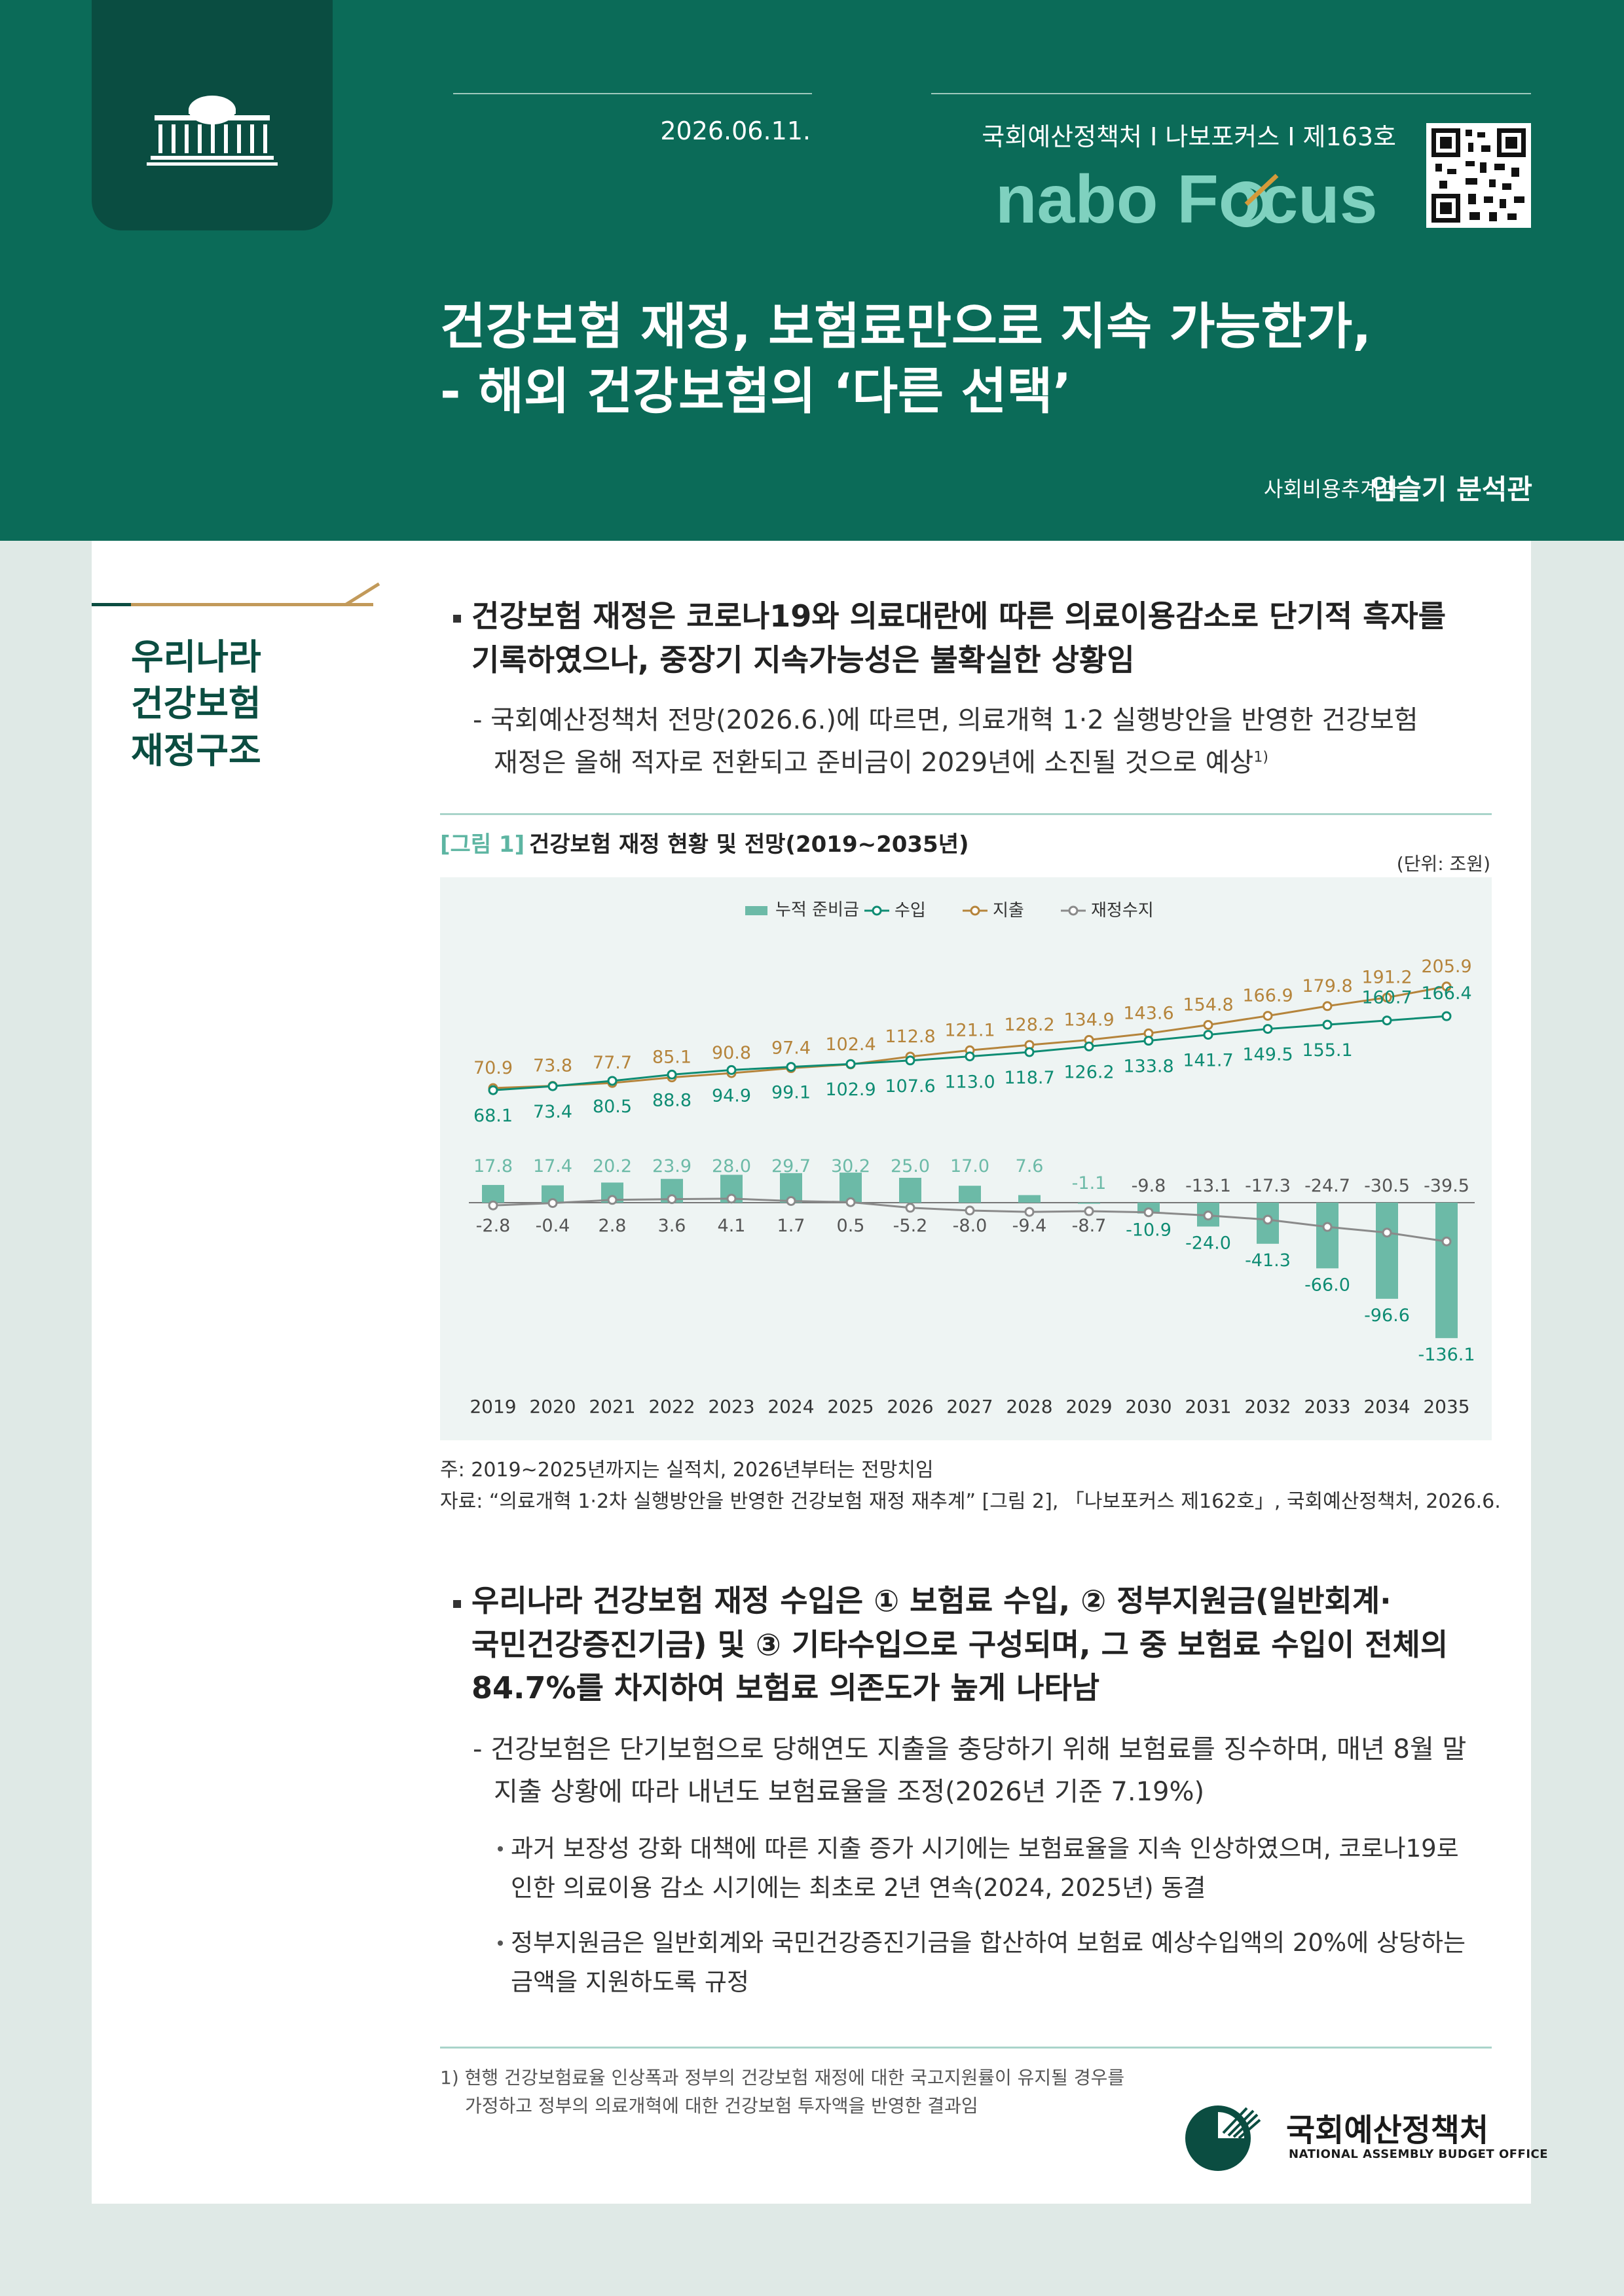  What do you see at coordinates (1267, 996) in the screenshot?
I see `expense-label: 166.9` at bounding box center [1267, 996].